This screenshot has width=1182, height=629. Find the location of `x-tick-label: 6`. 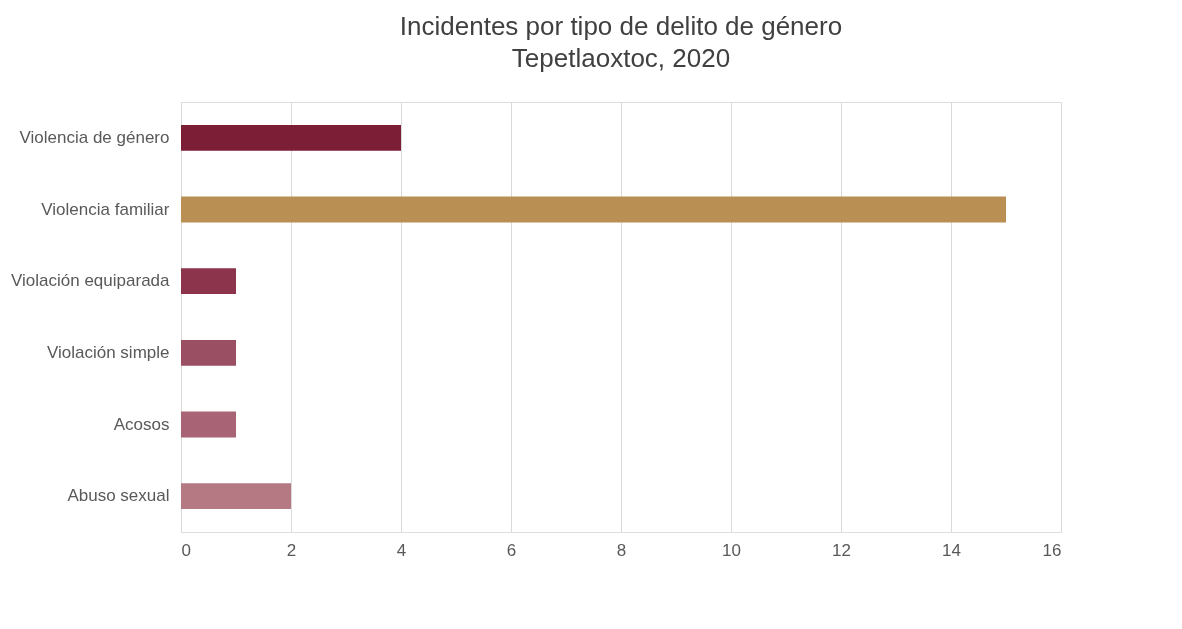

x-tick-label: 6 is located at coordinates (511, 550).